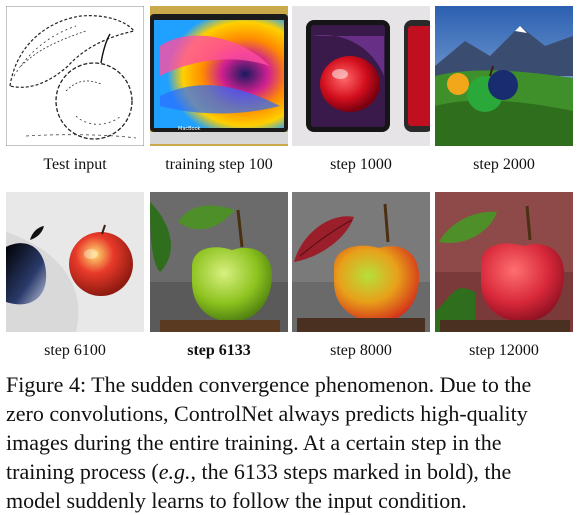 This screenshot has height=515, width=579. I want to click on red-apple-image, so click(504, 262).